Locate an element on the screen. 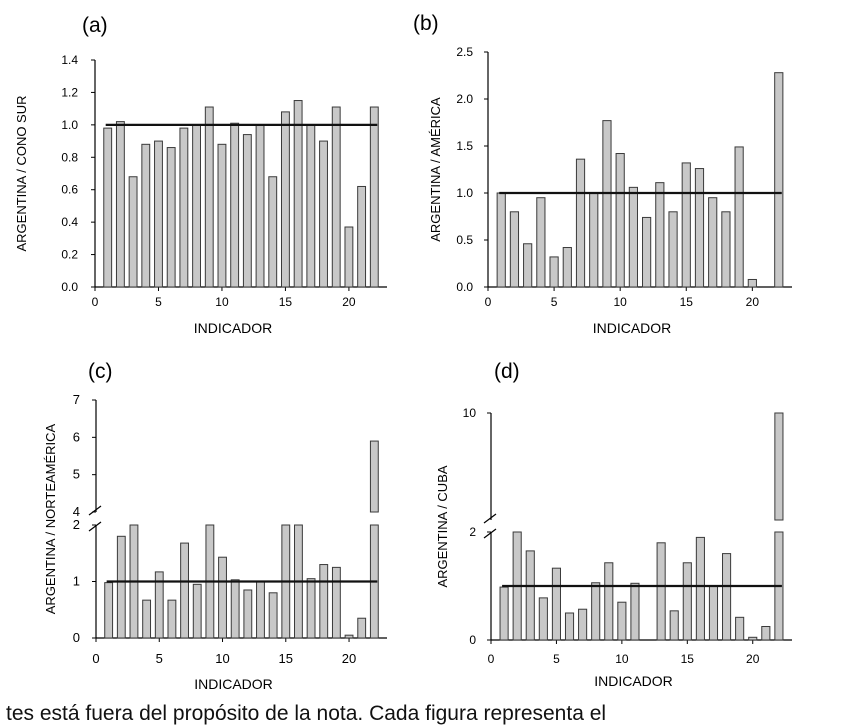 This screenshot has width=848, height=728. panel-label: (c) is located at coordinates (100, 371).